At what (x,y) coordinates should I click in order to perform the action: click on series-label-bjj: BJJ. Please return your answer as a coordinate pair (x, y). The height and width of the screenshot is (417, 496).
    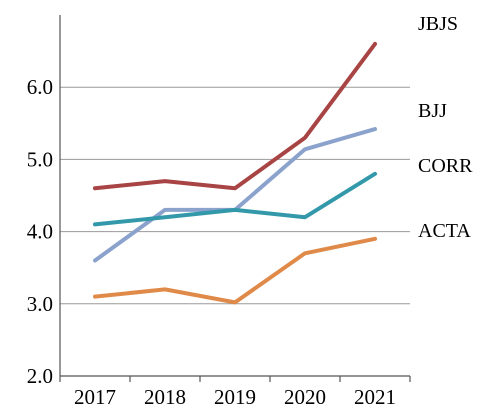
    Looking at the image, I should click on (432, 111).